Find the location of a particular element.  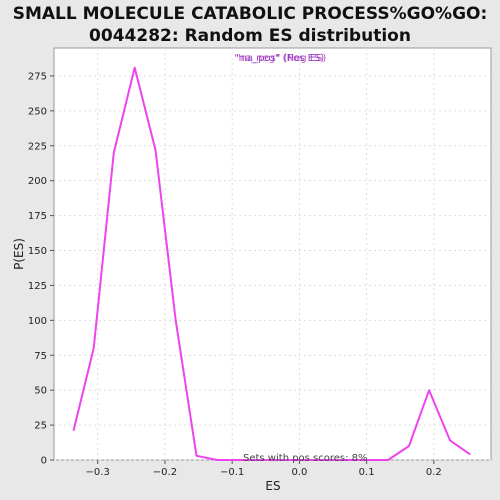

x-tick-label: 0.2 is located at coordinates (434, 472).